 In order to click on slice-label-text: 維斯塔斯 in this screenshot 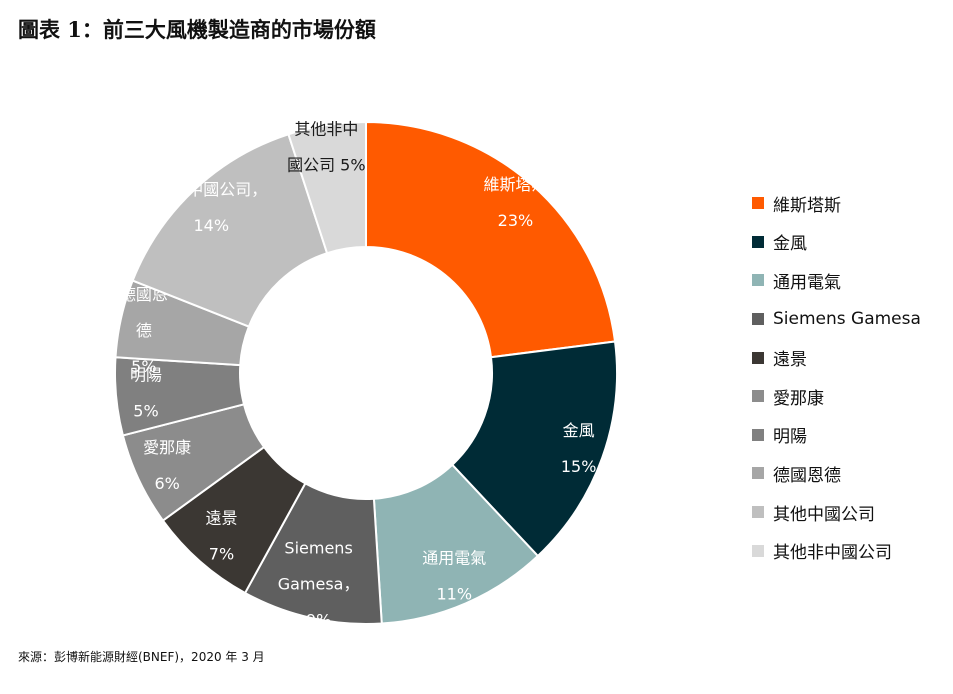, I will do `click(515, 184)`.